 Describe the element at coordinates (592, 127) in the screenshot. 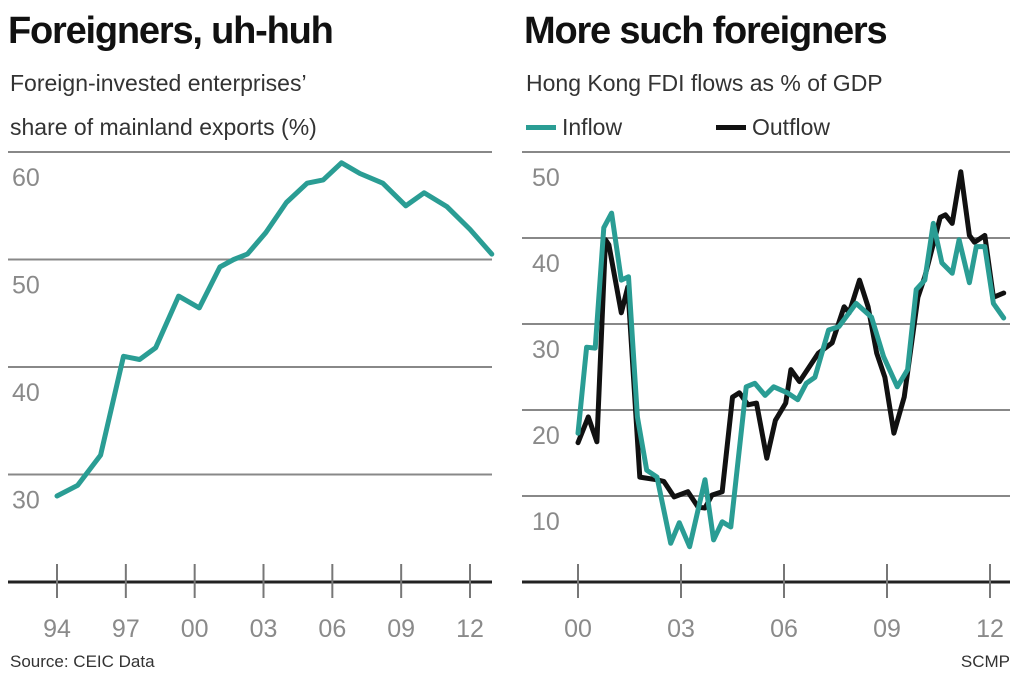

I see `legend-label-inflow: Inflow` at that location.